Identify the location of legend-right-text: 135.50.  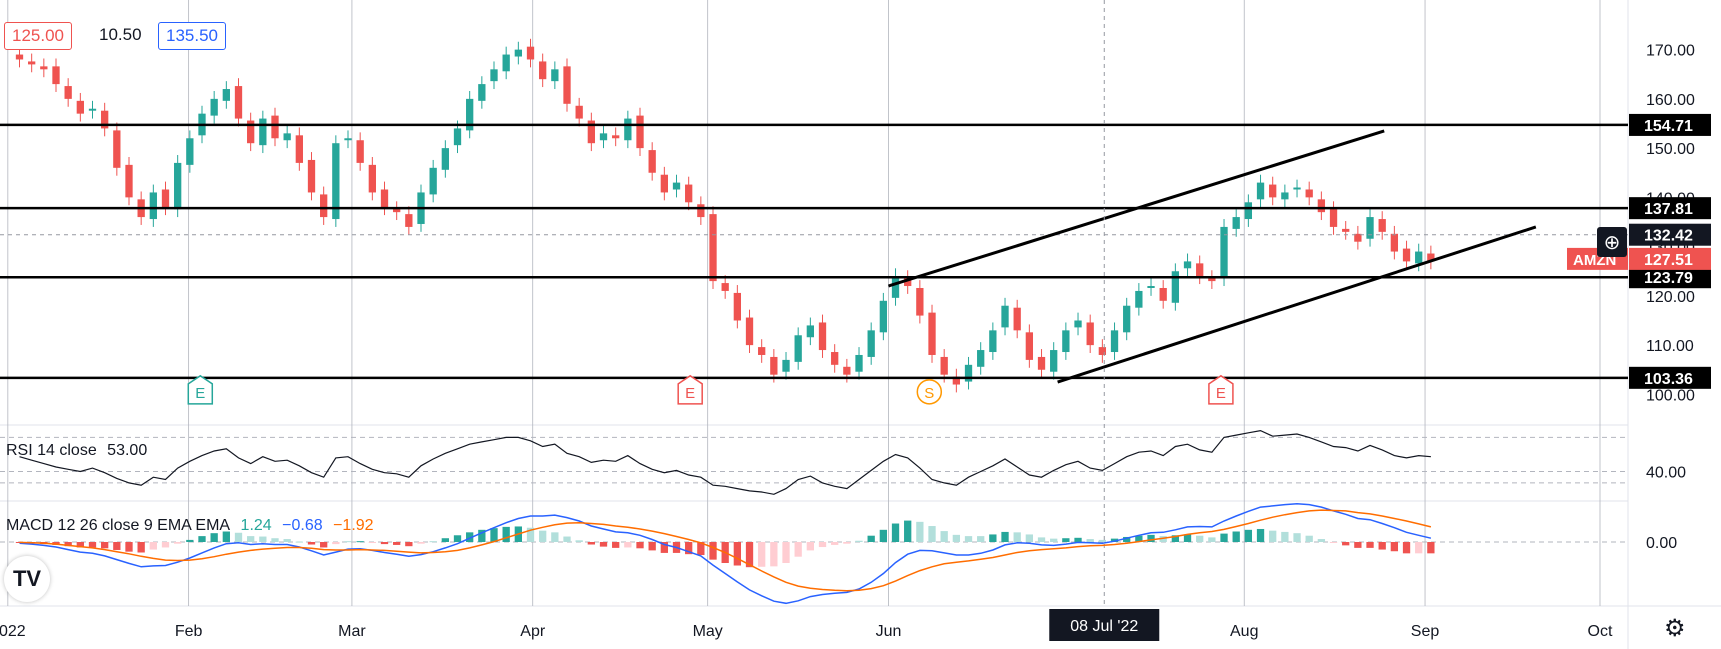
(192, 35).